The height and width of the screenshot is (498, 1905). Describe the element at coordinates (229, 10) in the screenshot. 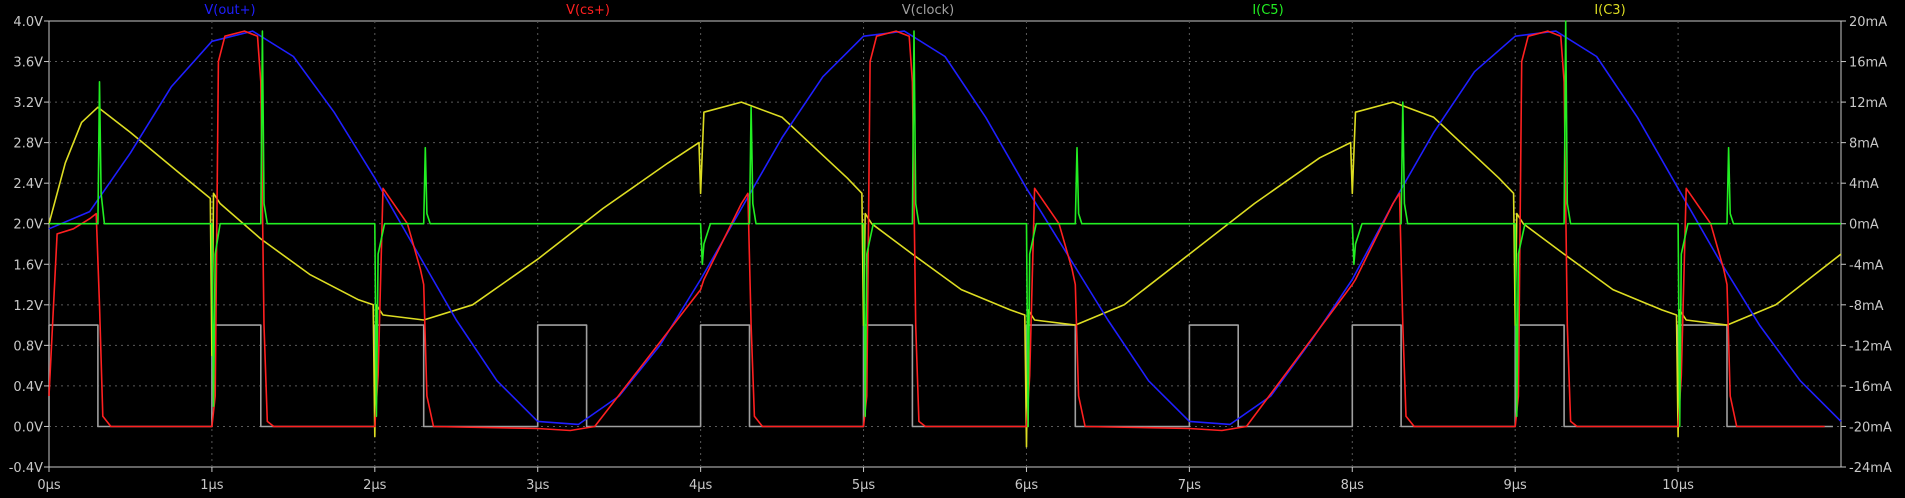

I see `legend-entry-v-out: V(out+)` at that location.